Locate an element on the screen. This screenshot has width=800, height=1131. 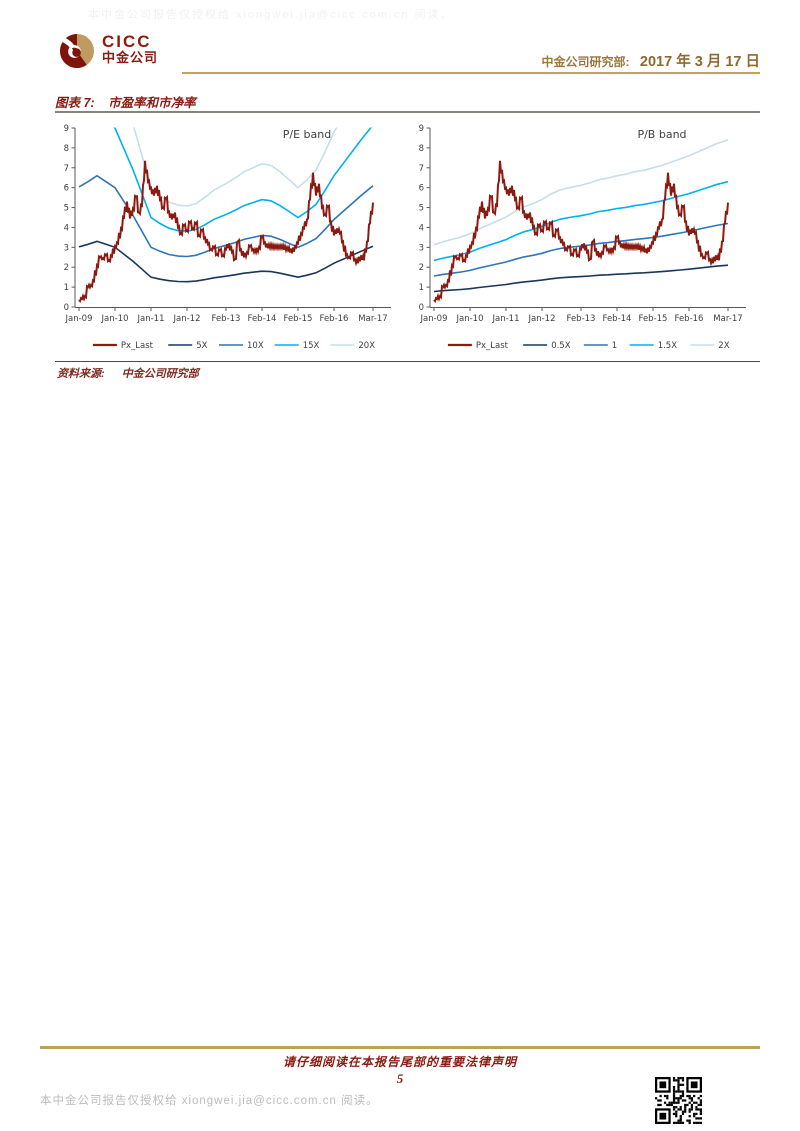
source-label: 资料来源: is located at coordinates (81, 374).